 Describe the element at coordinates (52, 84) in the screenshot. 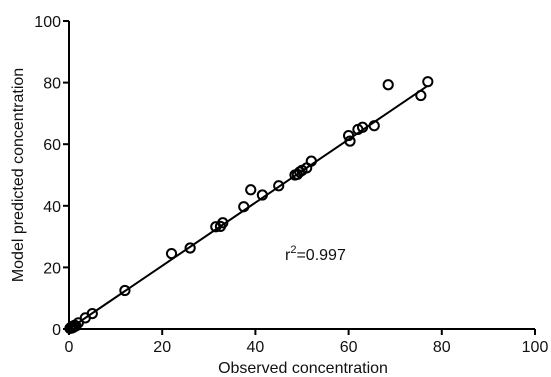

I see `y-tick-label: 80` at that location.